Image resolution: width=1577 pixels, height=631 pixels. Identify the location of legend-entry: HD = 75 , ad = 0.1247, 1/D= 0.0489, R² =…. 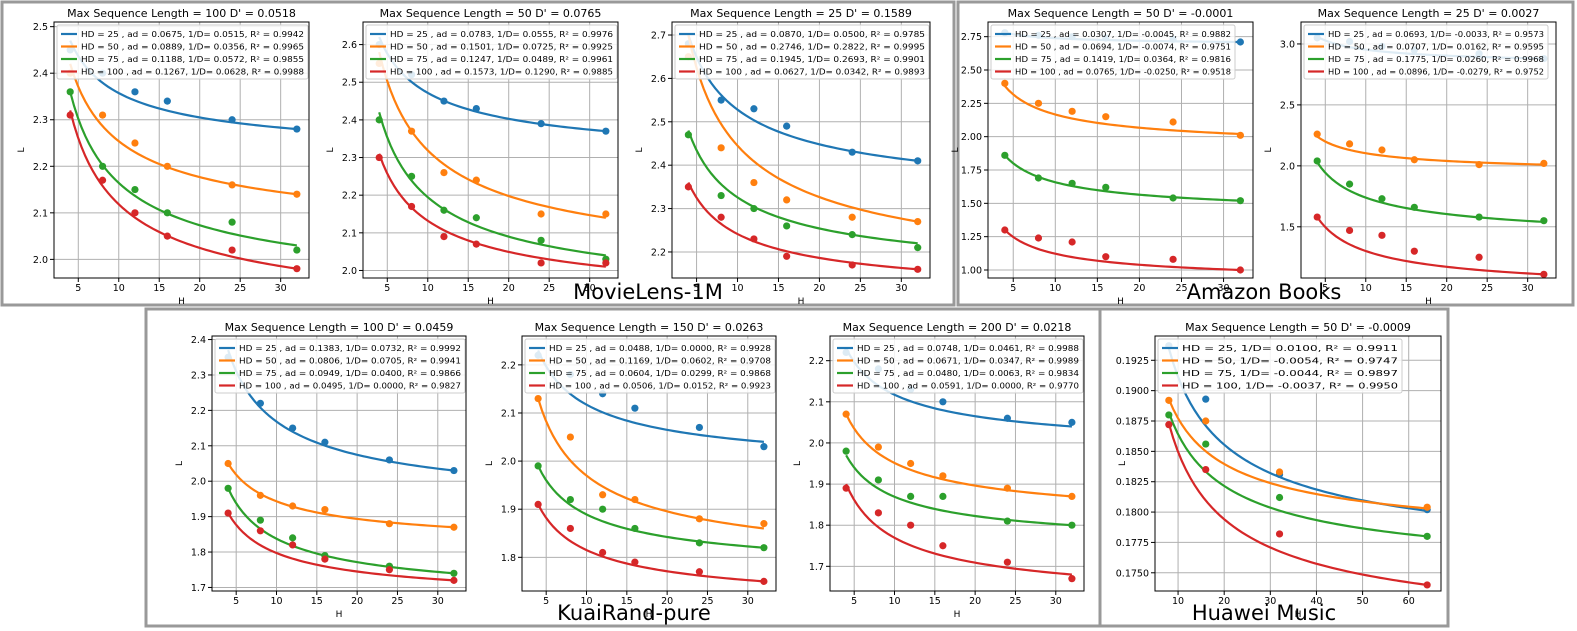
(501, 59).